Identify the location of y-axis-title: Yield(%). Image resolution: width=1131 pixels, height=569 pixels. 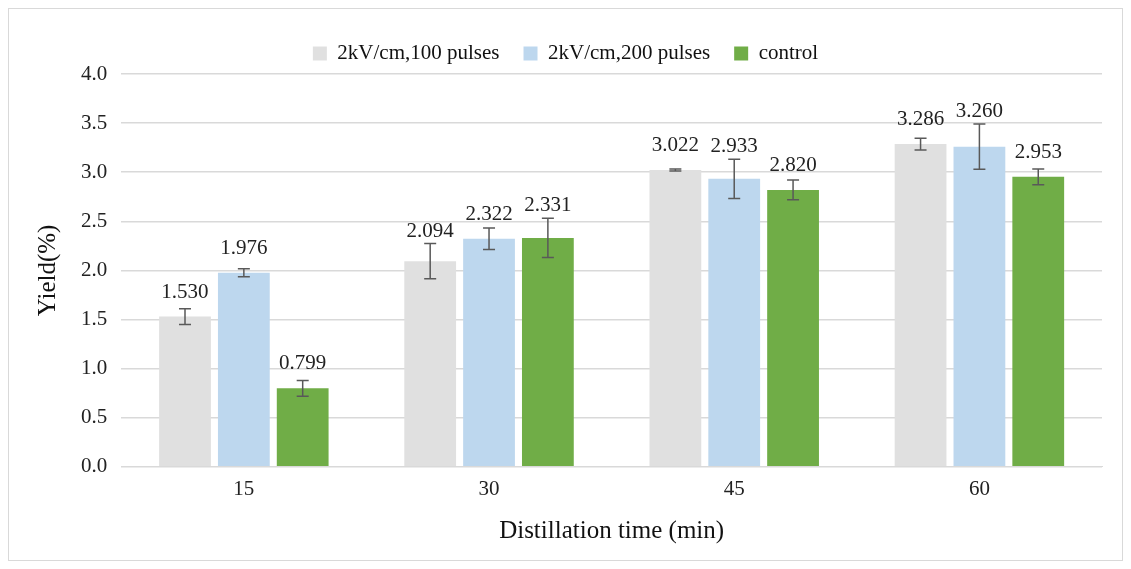
(46, 270).